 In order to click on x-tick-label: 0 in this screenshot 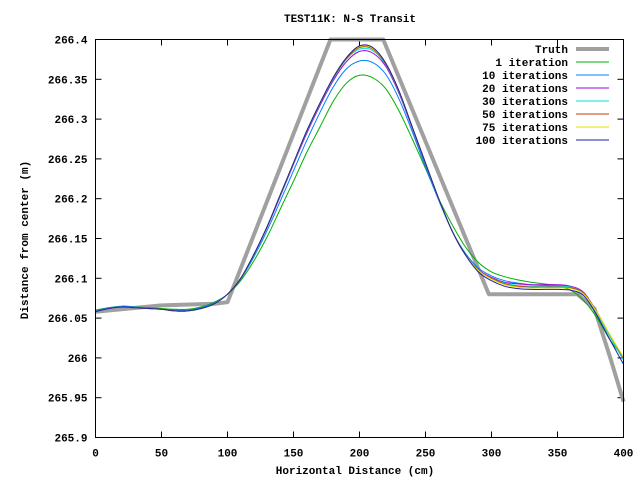, I will do `click(95, 455)`.